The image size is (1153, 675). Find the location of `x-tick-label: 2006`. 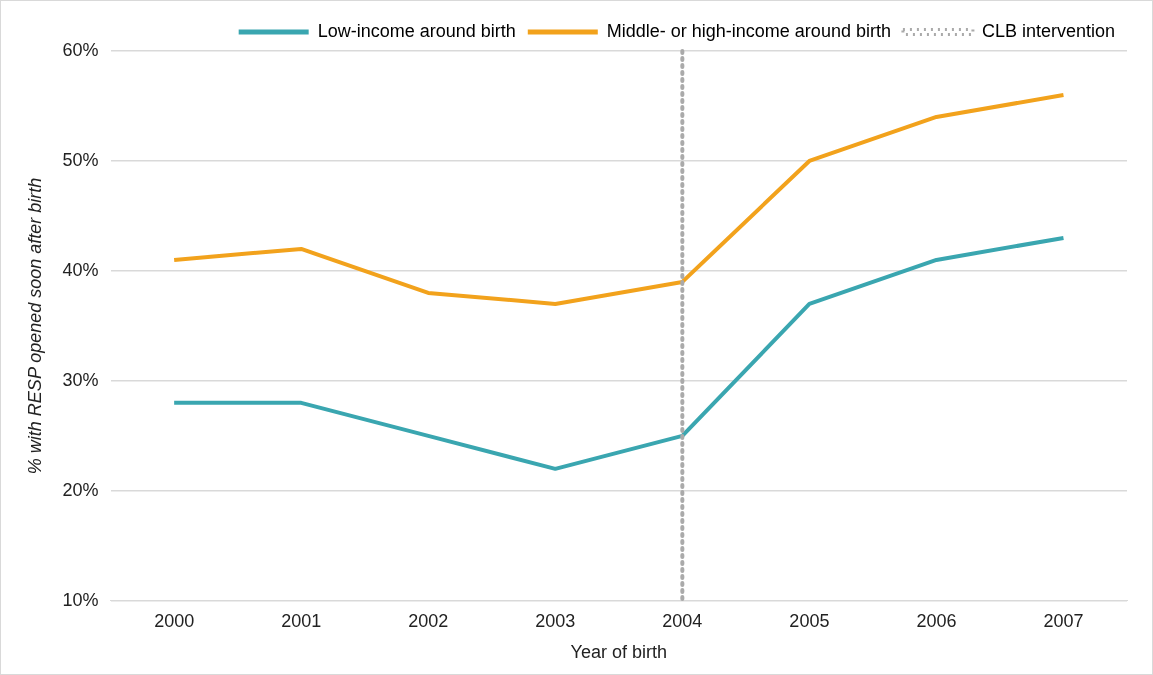

x-tick-label: 2006 is located at coordinates (936, 620).